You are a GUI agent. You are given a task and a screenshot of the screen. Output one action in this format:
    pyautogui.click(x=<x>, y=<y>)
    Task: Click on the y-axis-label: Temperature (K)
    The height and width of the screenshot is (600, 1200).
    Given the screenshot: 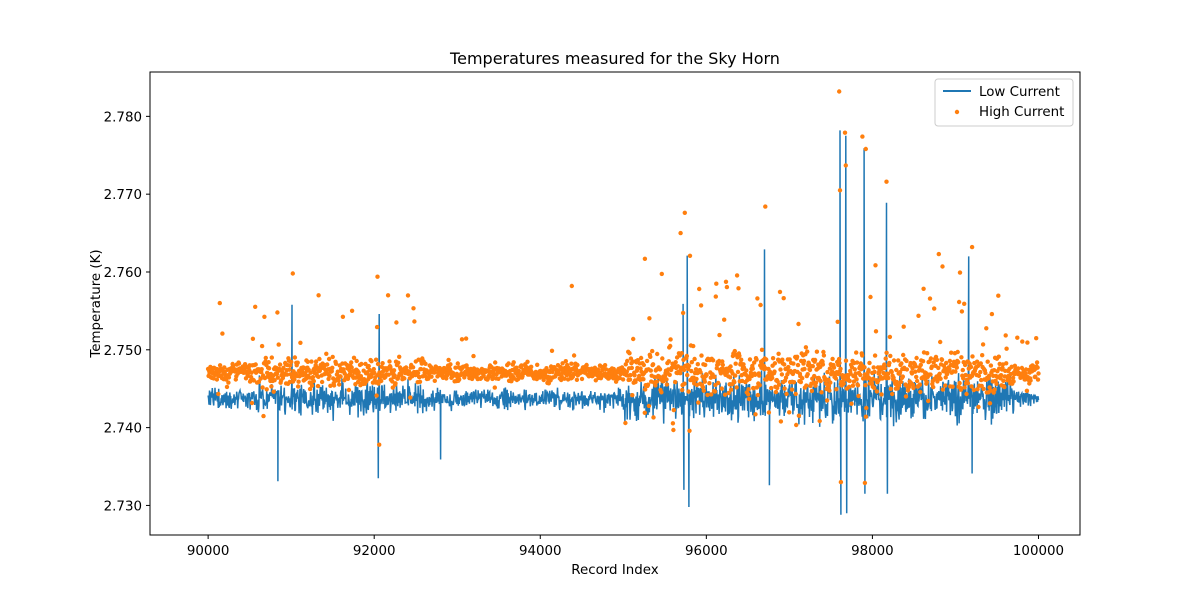 What is the action you would take?
    pyautogui.click(x=96, y=303)
    